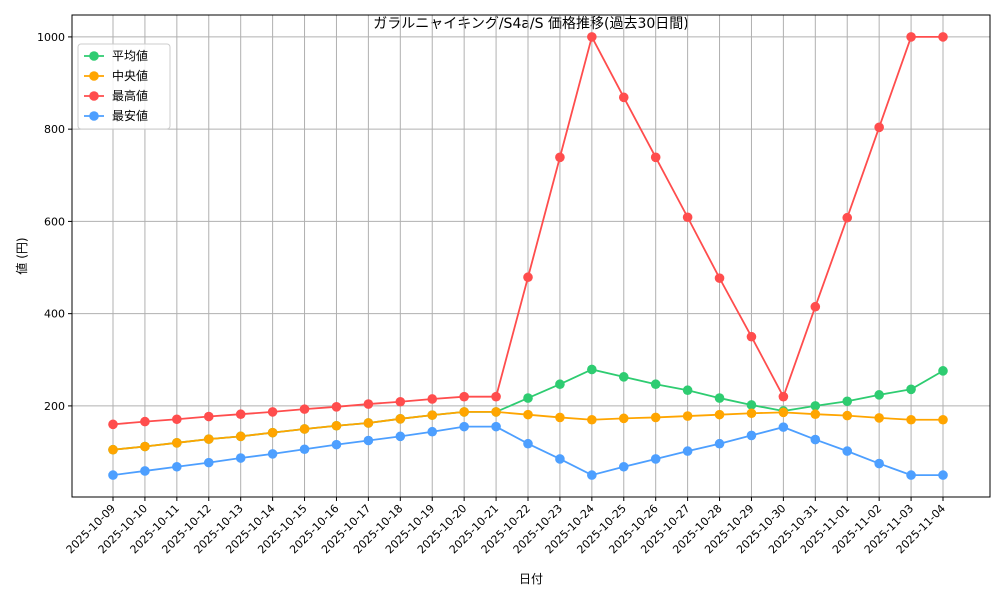  Describe the element at coordinates (51, 37) in the screenshot. I see `y-tick-label: 1000` at that location.